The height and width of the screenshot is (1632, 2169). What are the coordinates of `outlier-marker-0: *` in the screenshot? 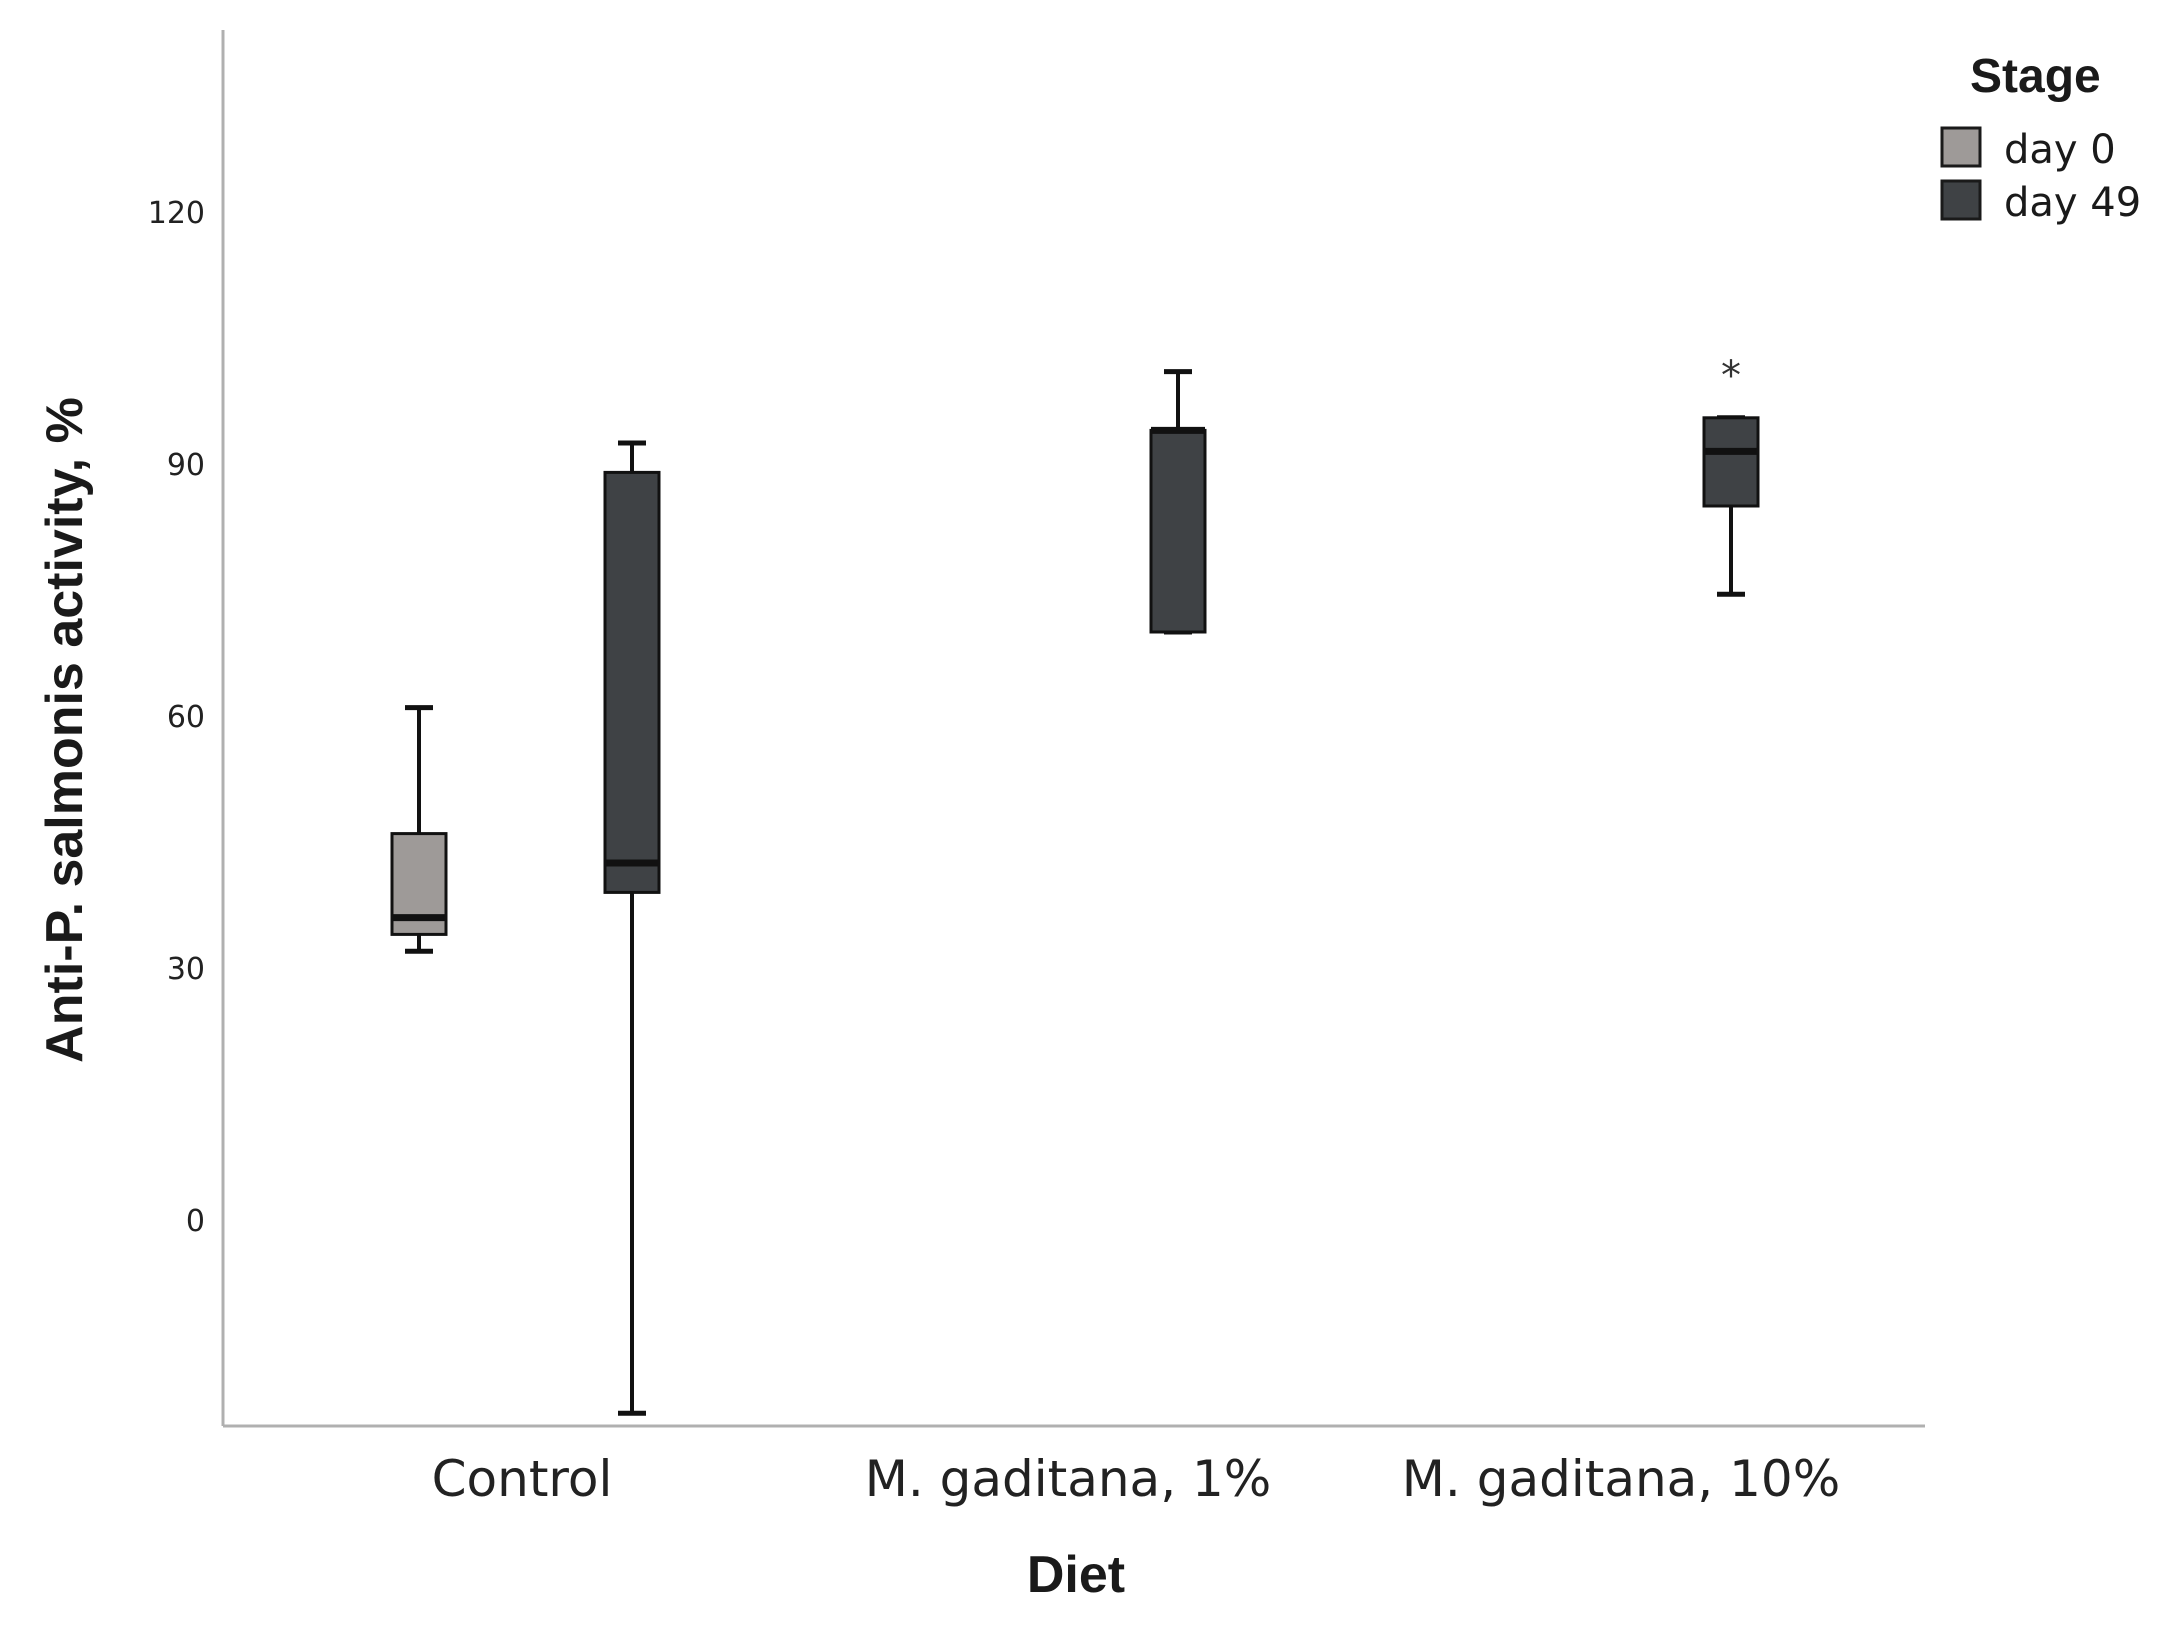 It's located at (1731, 376).